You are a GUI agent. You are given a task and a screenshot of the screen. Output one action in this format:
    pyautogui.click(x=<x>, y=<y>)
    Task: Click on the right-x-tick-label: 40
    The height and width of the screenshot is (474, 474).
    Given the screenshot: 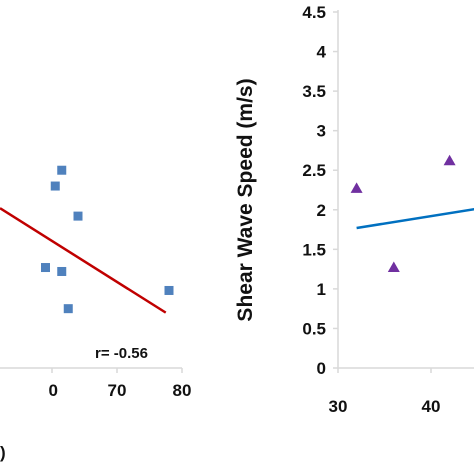 What is the action you would take?
    pyautogui.click(x=431, y=406)
    